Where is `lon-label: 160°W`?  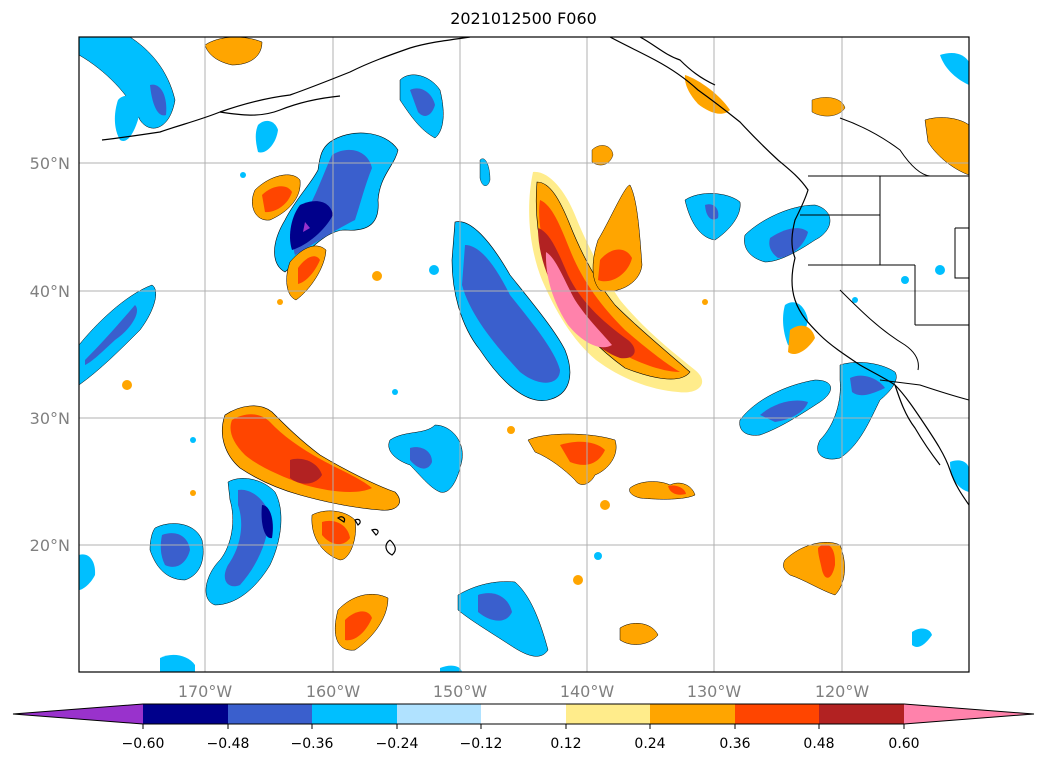
lon-label: 160°W is located at coordinates (333, 691).